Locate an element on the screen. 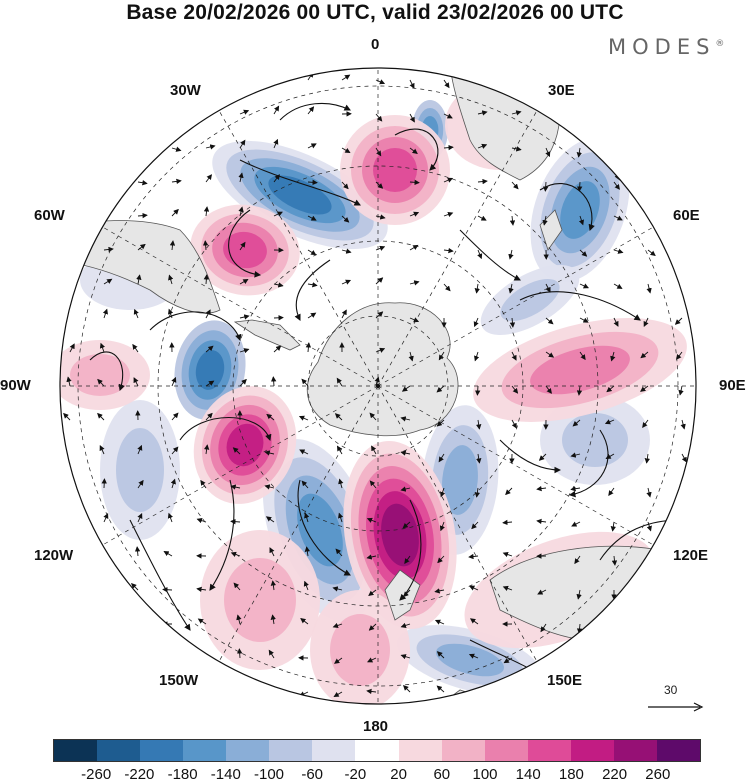  lon-label-0: 0 is located at coordinates (375, 44).